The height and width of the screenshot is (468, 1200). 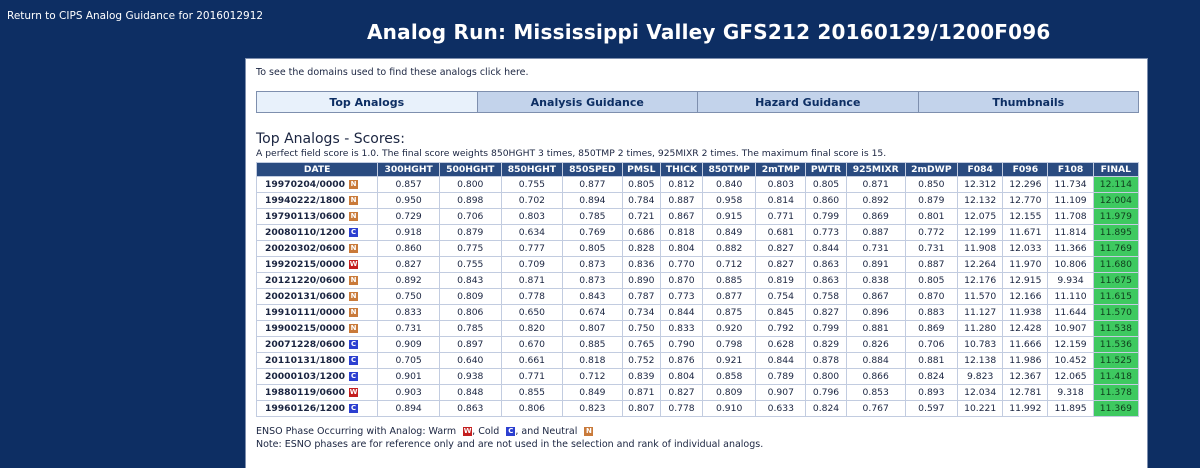 What do you see at coordinates (641, 360) in the screenshot?
I see `score-cell: 0.752` at bounding box center [641, 360].